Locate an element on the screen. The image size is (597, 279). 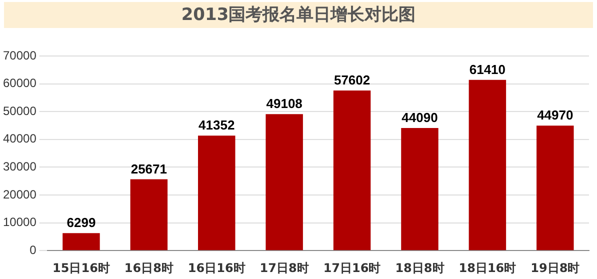
y-tick-label: 0 is located at coordinates (33, 249).